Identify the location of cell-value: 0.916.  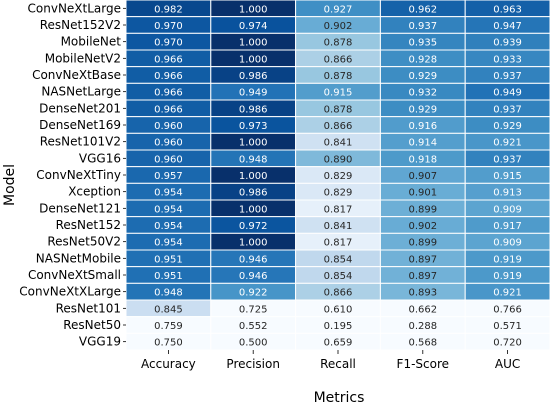
(422, 126).